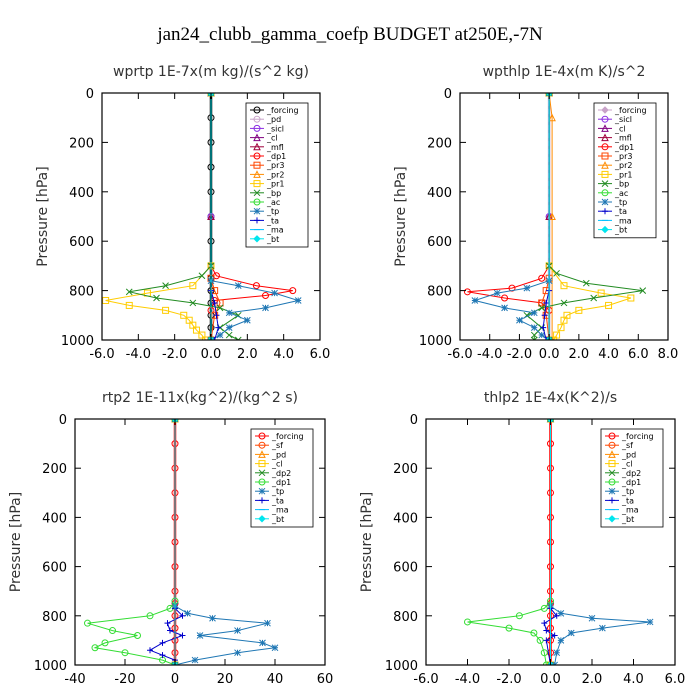  What do you see at coordinates (425, 679) in the screenshot?
I see `x-tick-label: -6.0` at bounding box center [425, 679].